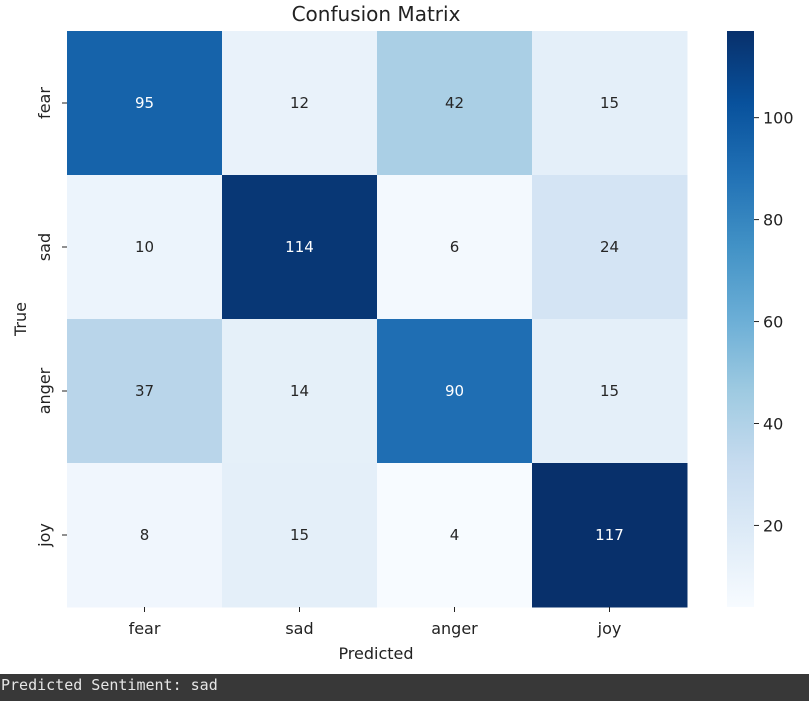 This screenshot has width=809, height=701. I want to click on heatmap-cell-sad-anger, so click(455, 247).